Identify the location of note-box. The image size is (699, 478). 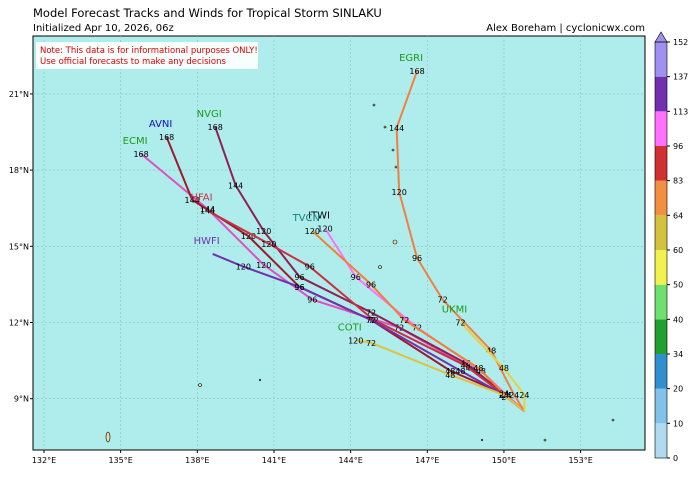
(147, 55).